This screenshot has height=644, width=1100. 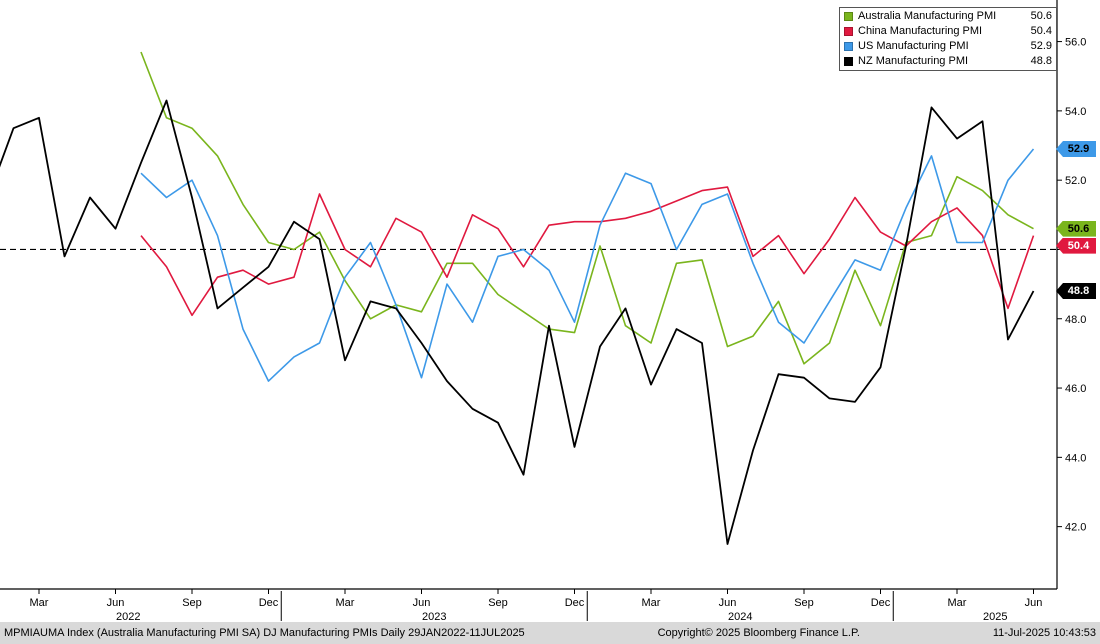 I want to click on year-label: 2025, so click(x=995, y=616).